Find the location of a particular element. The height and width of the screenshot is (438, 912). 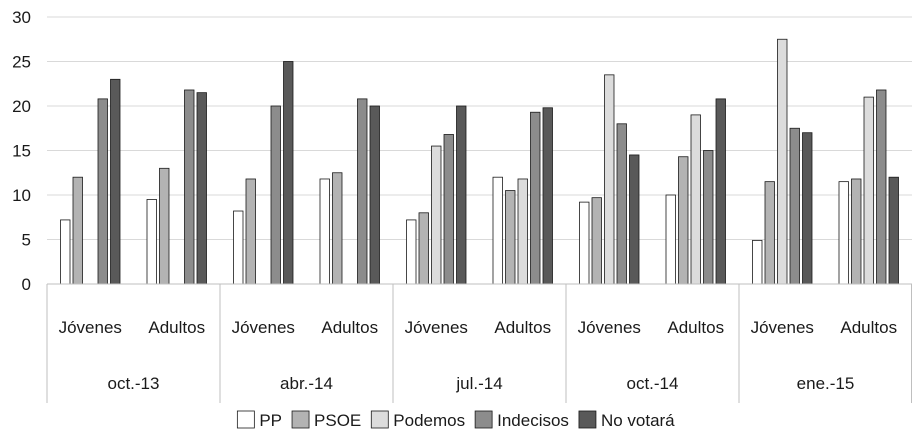

legend-label: PSOE is located at coordinates (337, 420).